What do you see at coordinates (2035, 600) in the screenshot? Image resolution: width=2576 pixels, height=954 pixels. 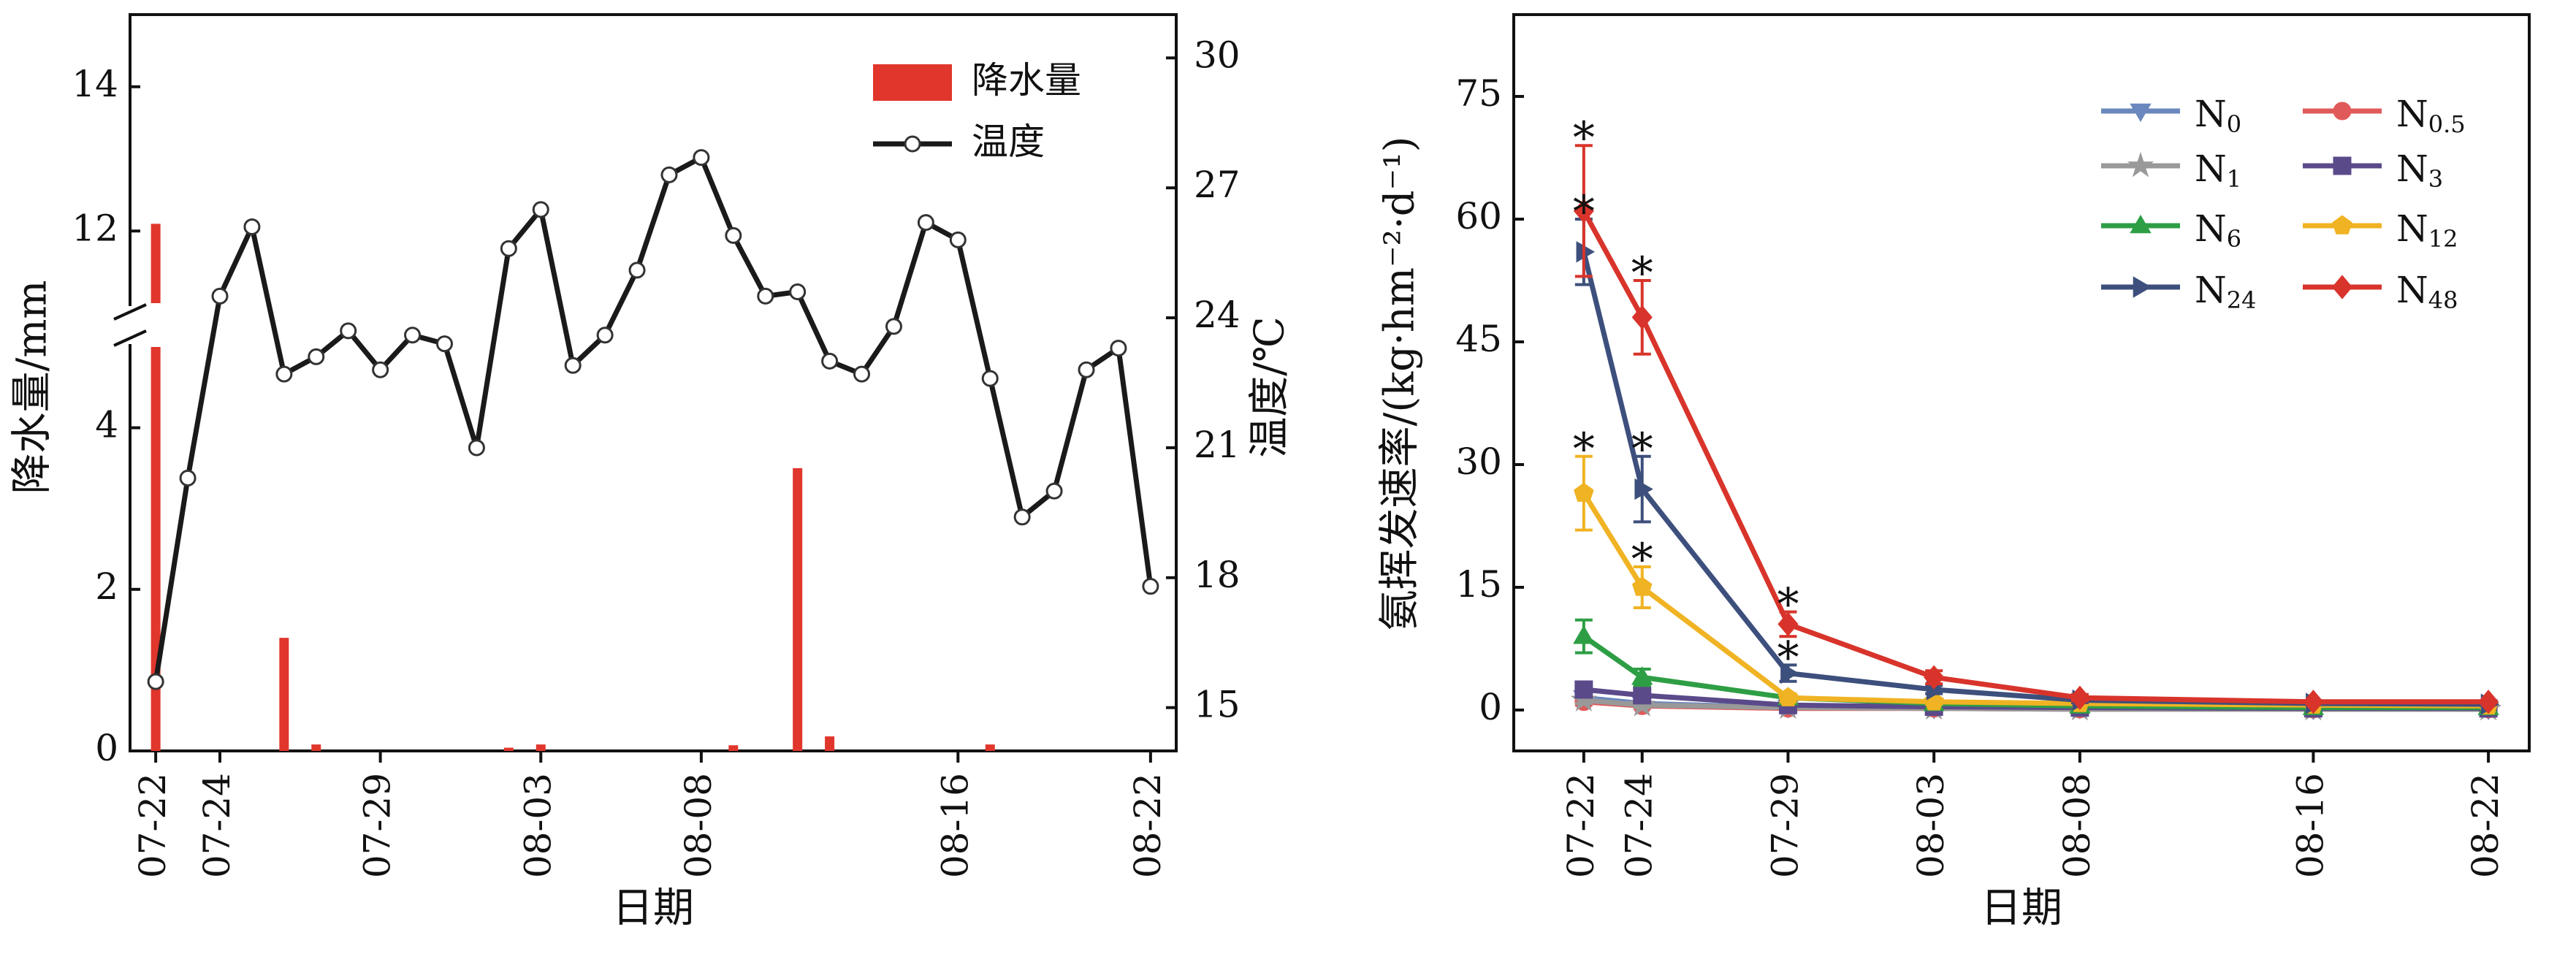 I see `series-line` at bounding box center [2035, 600].